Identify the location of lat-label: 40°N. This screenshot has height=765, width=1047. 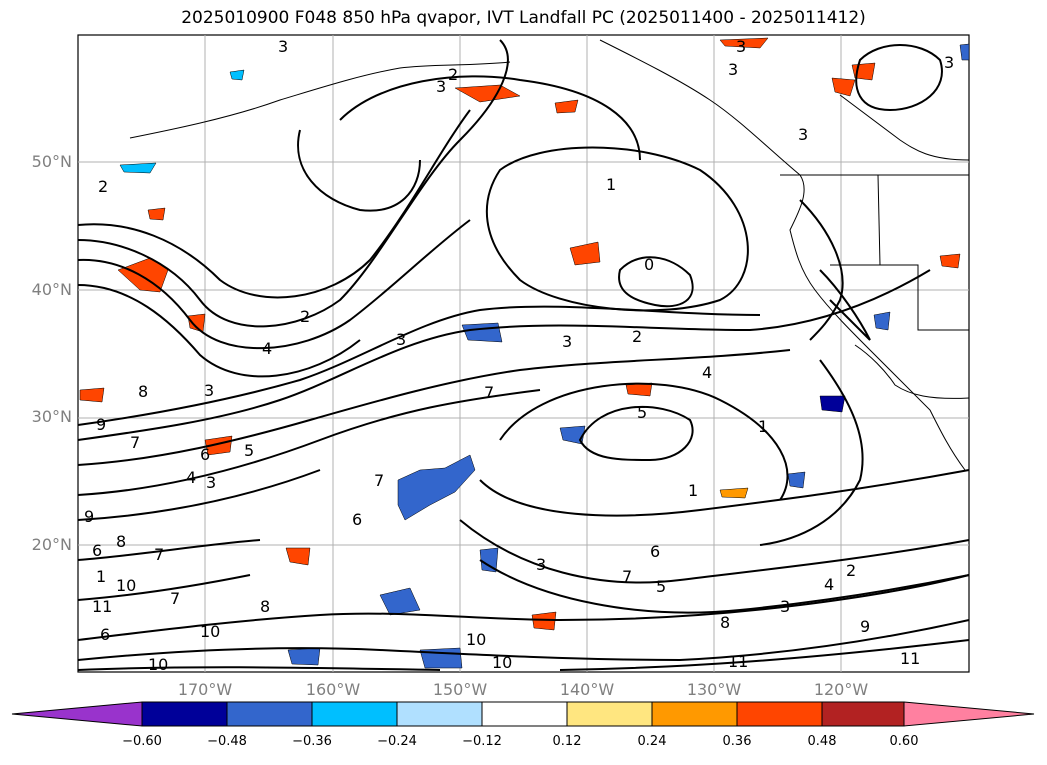
(51, 289).